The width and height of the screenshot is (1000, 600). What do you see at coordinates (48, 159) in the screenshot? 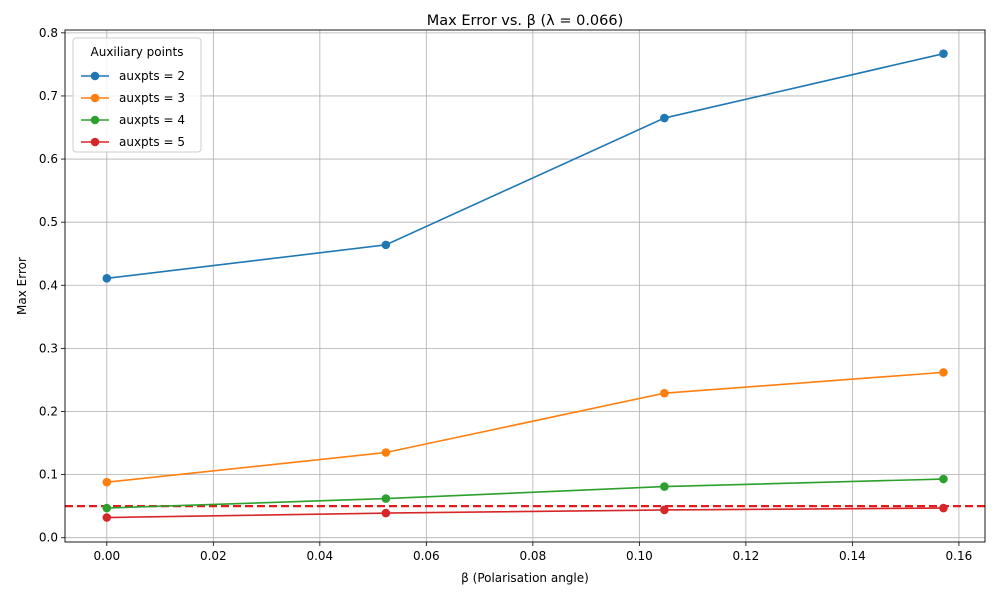
I see `y-tick-label: 0.6` at bounding box center [48, 159].